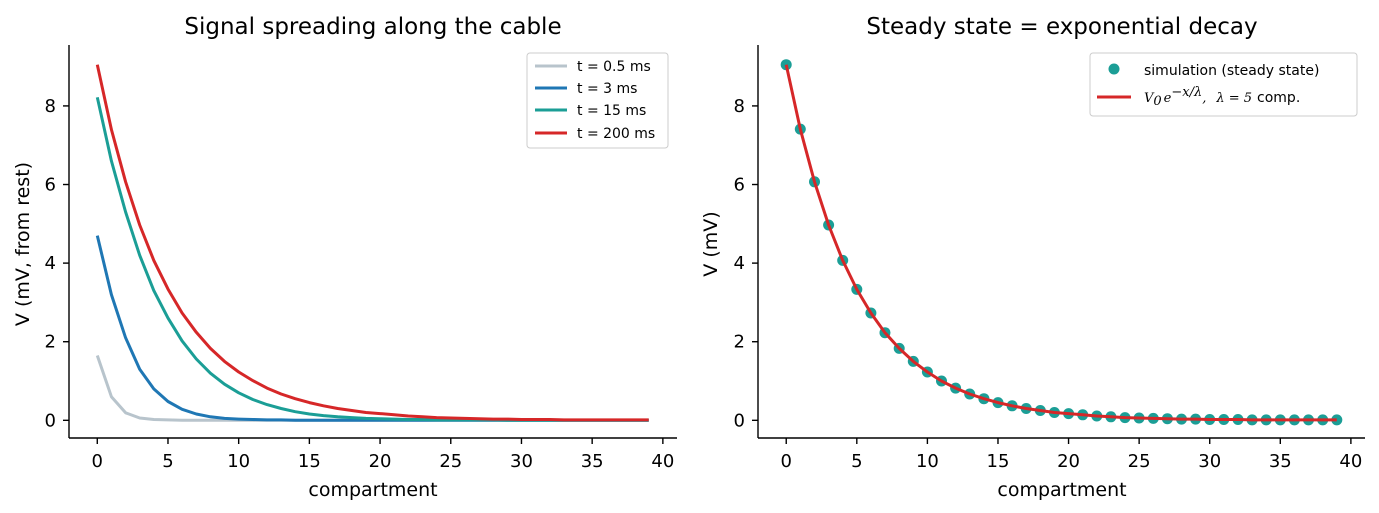  What do you see at coordinates (1222, 97) in the screenshot?
I see `legend-label-1: V0 e−x/λ, λ = 5 comp.` at bounding box center [1222, 97].